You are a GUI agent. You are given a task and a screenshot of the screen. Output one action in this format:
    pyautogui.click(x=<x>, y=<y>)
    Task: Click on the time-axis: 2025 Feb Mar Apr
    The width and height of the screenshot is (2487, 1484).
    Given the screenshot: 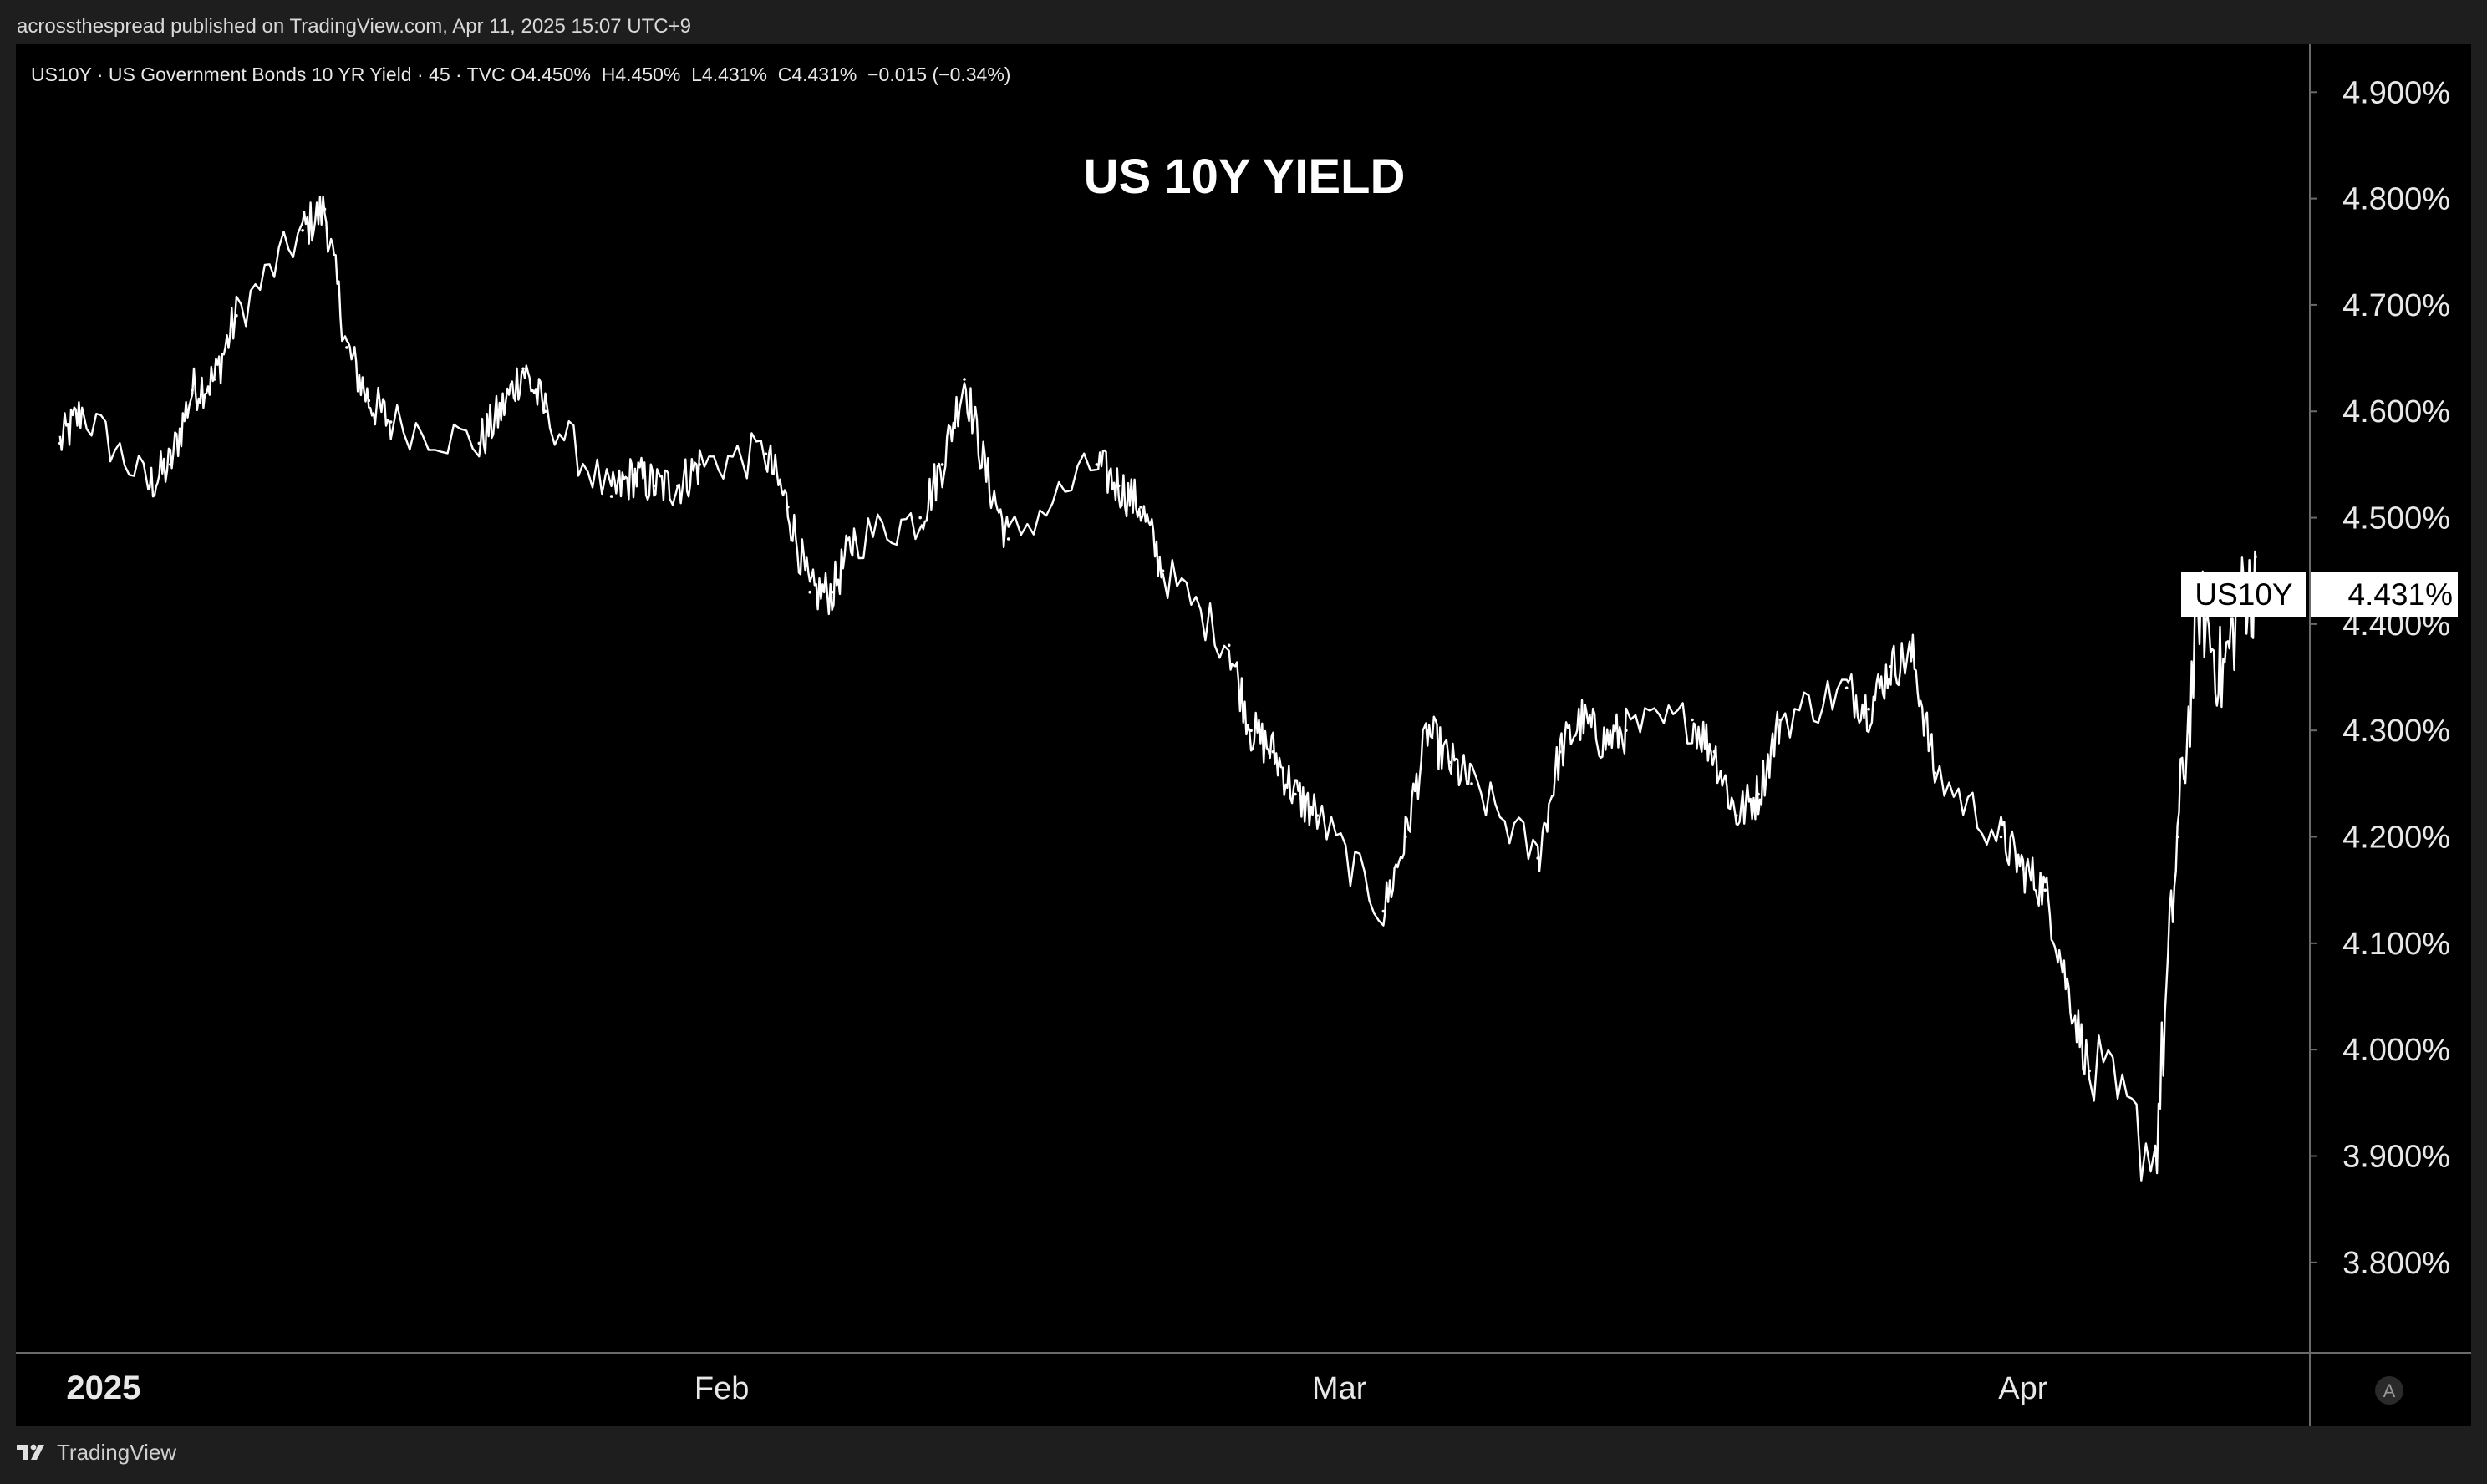 What is the action you would take?
    pyautogui.click(x=1056, y=1388)
    